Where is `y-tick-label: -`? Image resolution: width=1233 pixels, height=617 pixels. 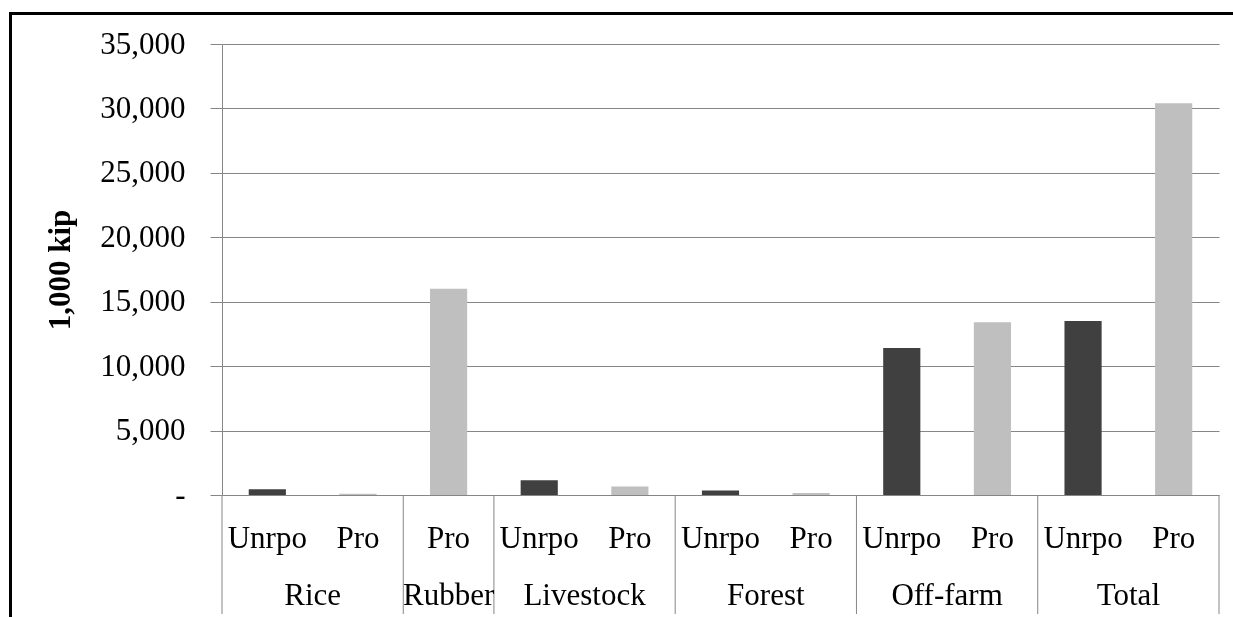
y-tick-label: - is located at coordinates (180, 494).